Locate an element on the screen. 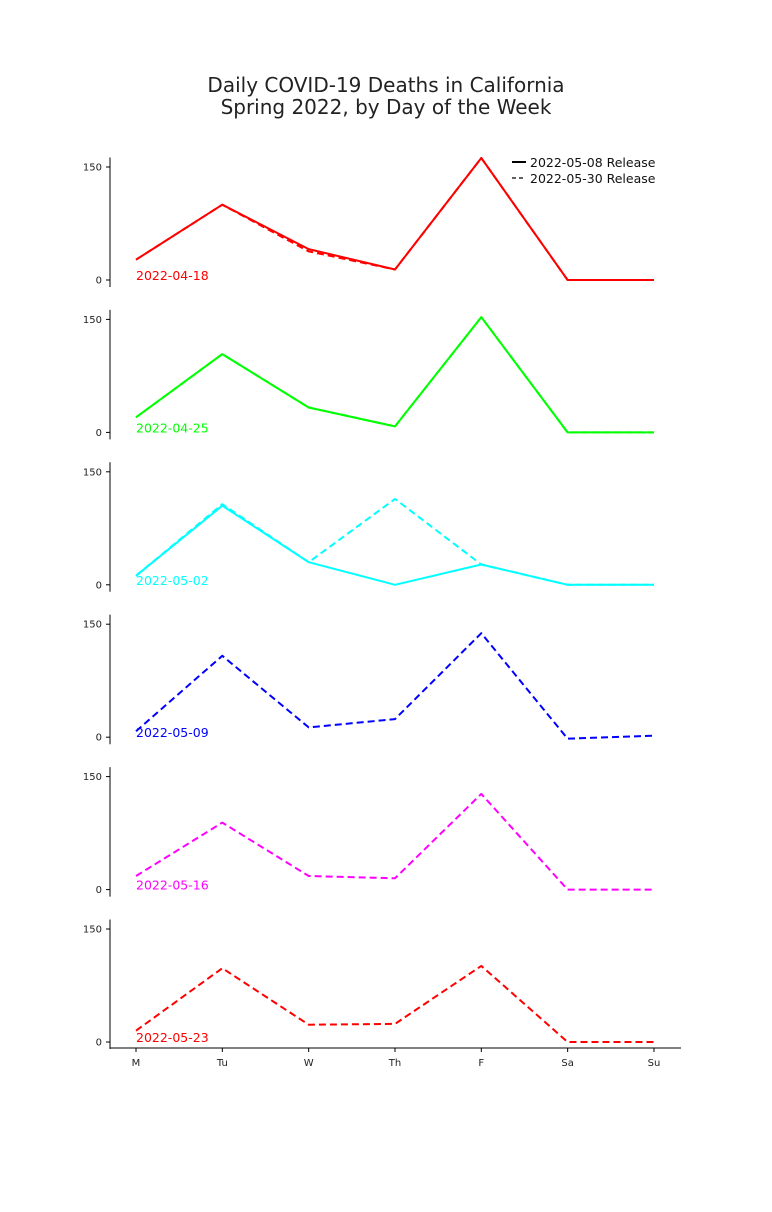  week-label: 2022-05-09 is located at coordinates (172, 732).